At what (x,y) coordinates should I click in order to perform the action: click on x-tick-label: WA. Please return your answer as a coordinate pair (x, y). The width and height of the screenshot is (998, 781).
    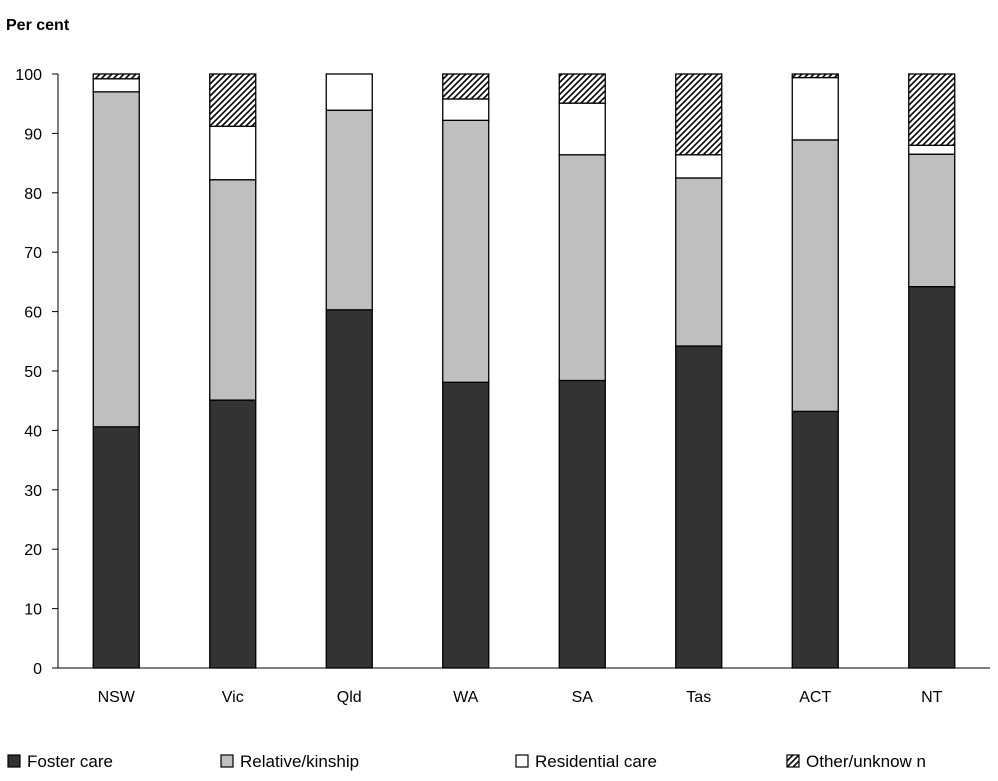
    Looking at the image, I should click on (466, 697).